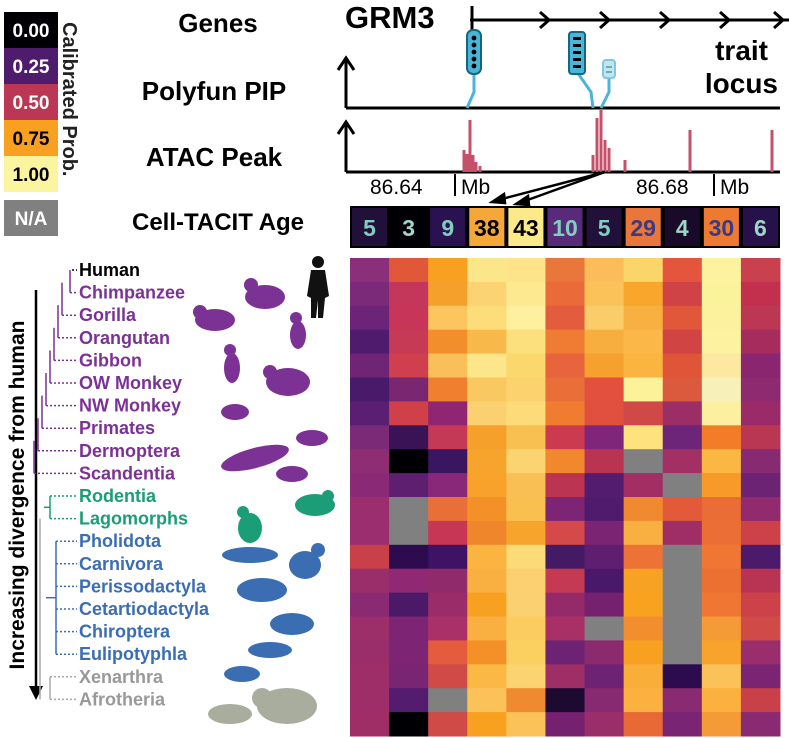  What do you see at coordinates (286, 516) in the screenshot?
I see `glires-silhouettes` at bounding box center [286, 516].